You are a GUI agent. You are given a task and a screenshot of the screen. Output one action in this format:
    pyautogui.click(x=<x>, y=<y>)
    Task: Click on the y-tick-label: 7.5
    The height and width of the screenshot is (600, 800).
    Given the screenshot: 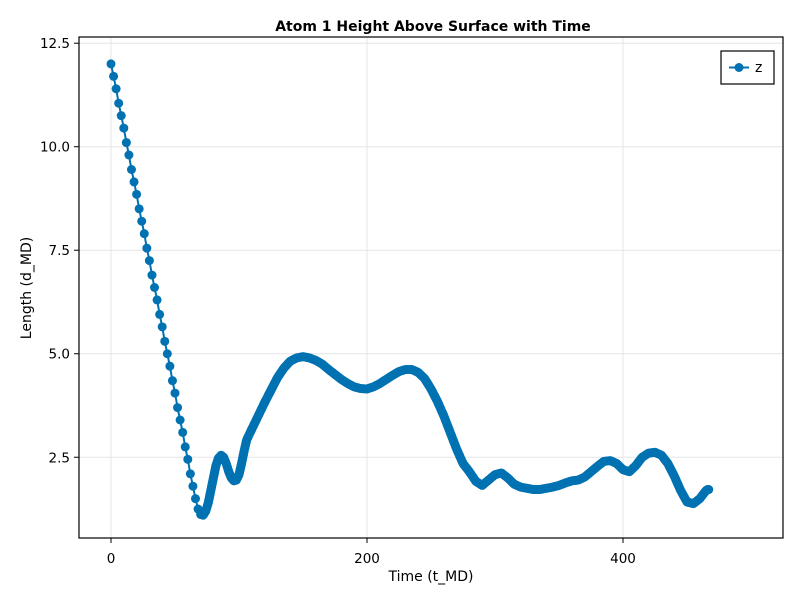 What is the action you would take?
    pyautogui.click(x=59, y=251)
    